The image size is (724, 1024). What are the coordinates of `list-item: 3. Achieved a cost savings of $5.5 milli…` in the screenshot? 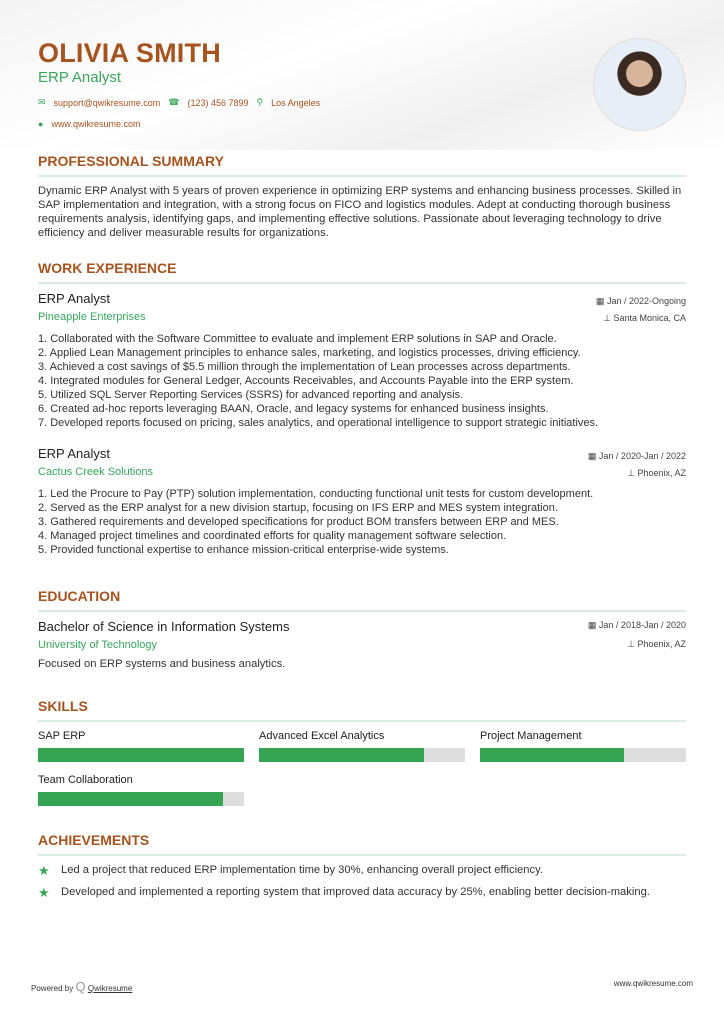 It's located at (304, 367).